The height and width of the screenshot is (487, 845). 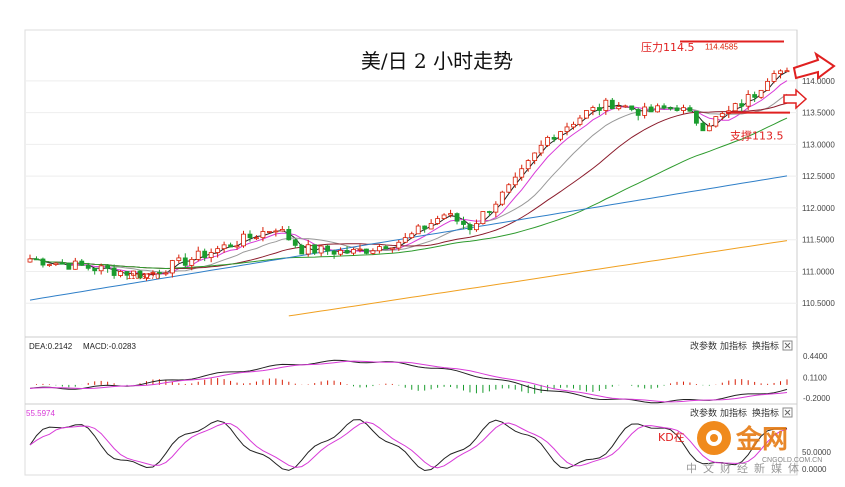 I want to click on macd-tool-add: 加指标, so click(x=733, y=346).